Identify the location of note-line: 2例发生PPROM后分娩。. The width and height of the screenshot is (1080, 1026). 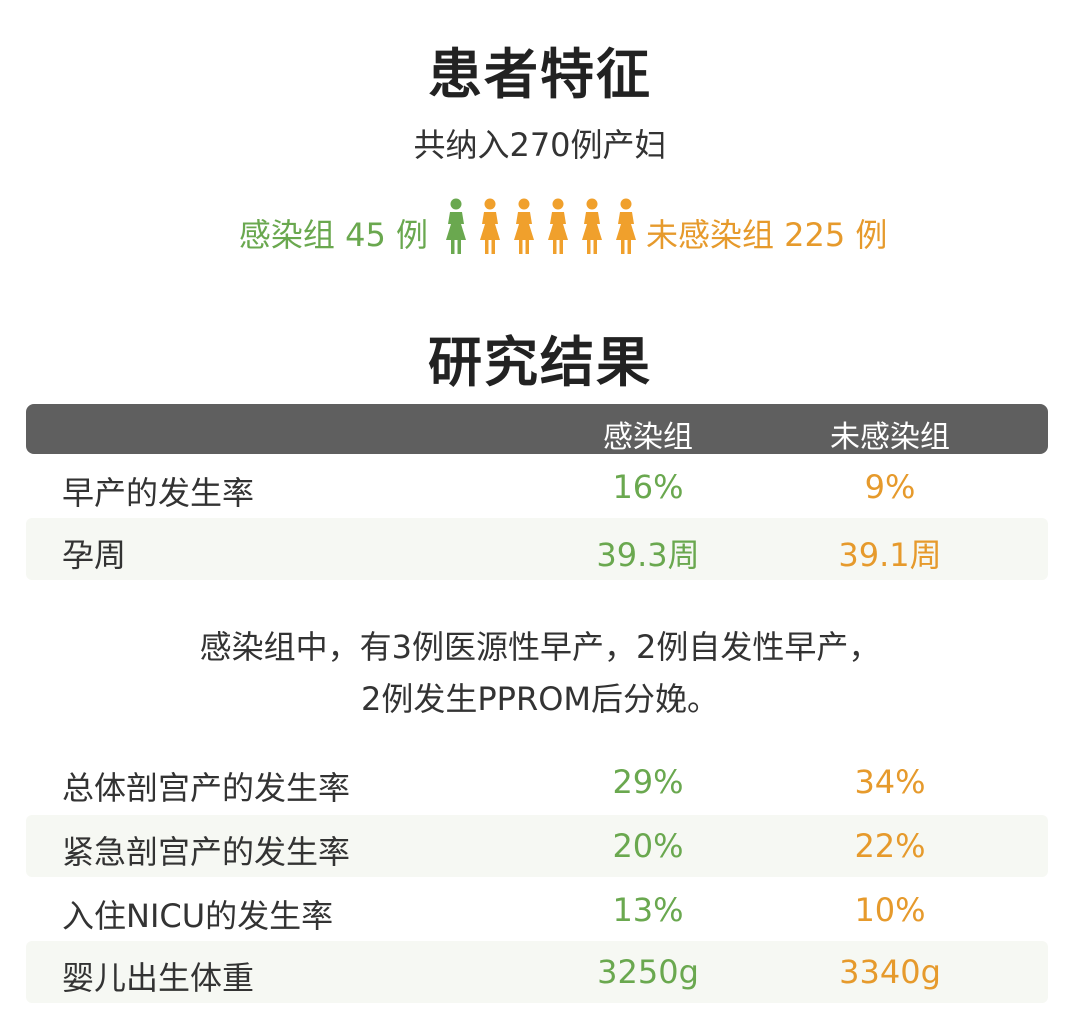
(540, 699).